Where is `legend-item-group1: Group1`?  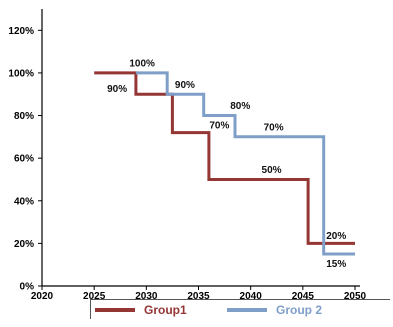 legend-item-group1: Group1 is located at coordinates (141, 310).